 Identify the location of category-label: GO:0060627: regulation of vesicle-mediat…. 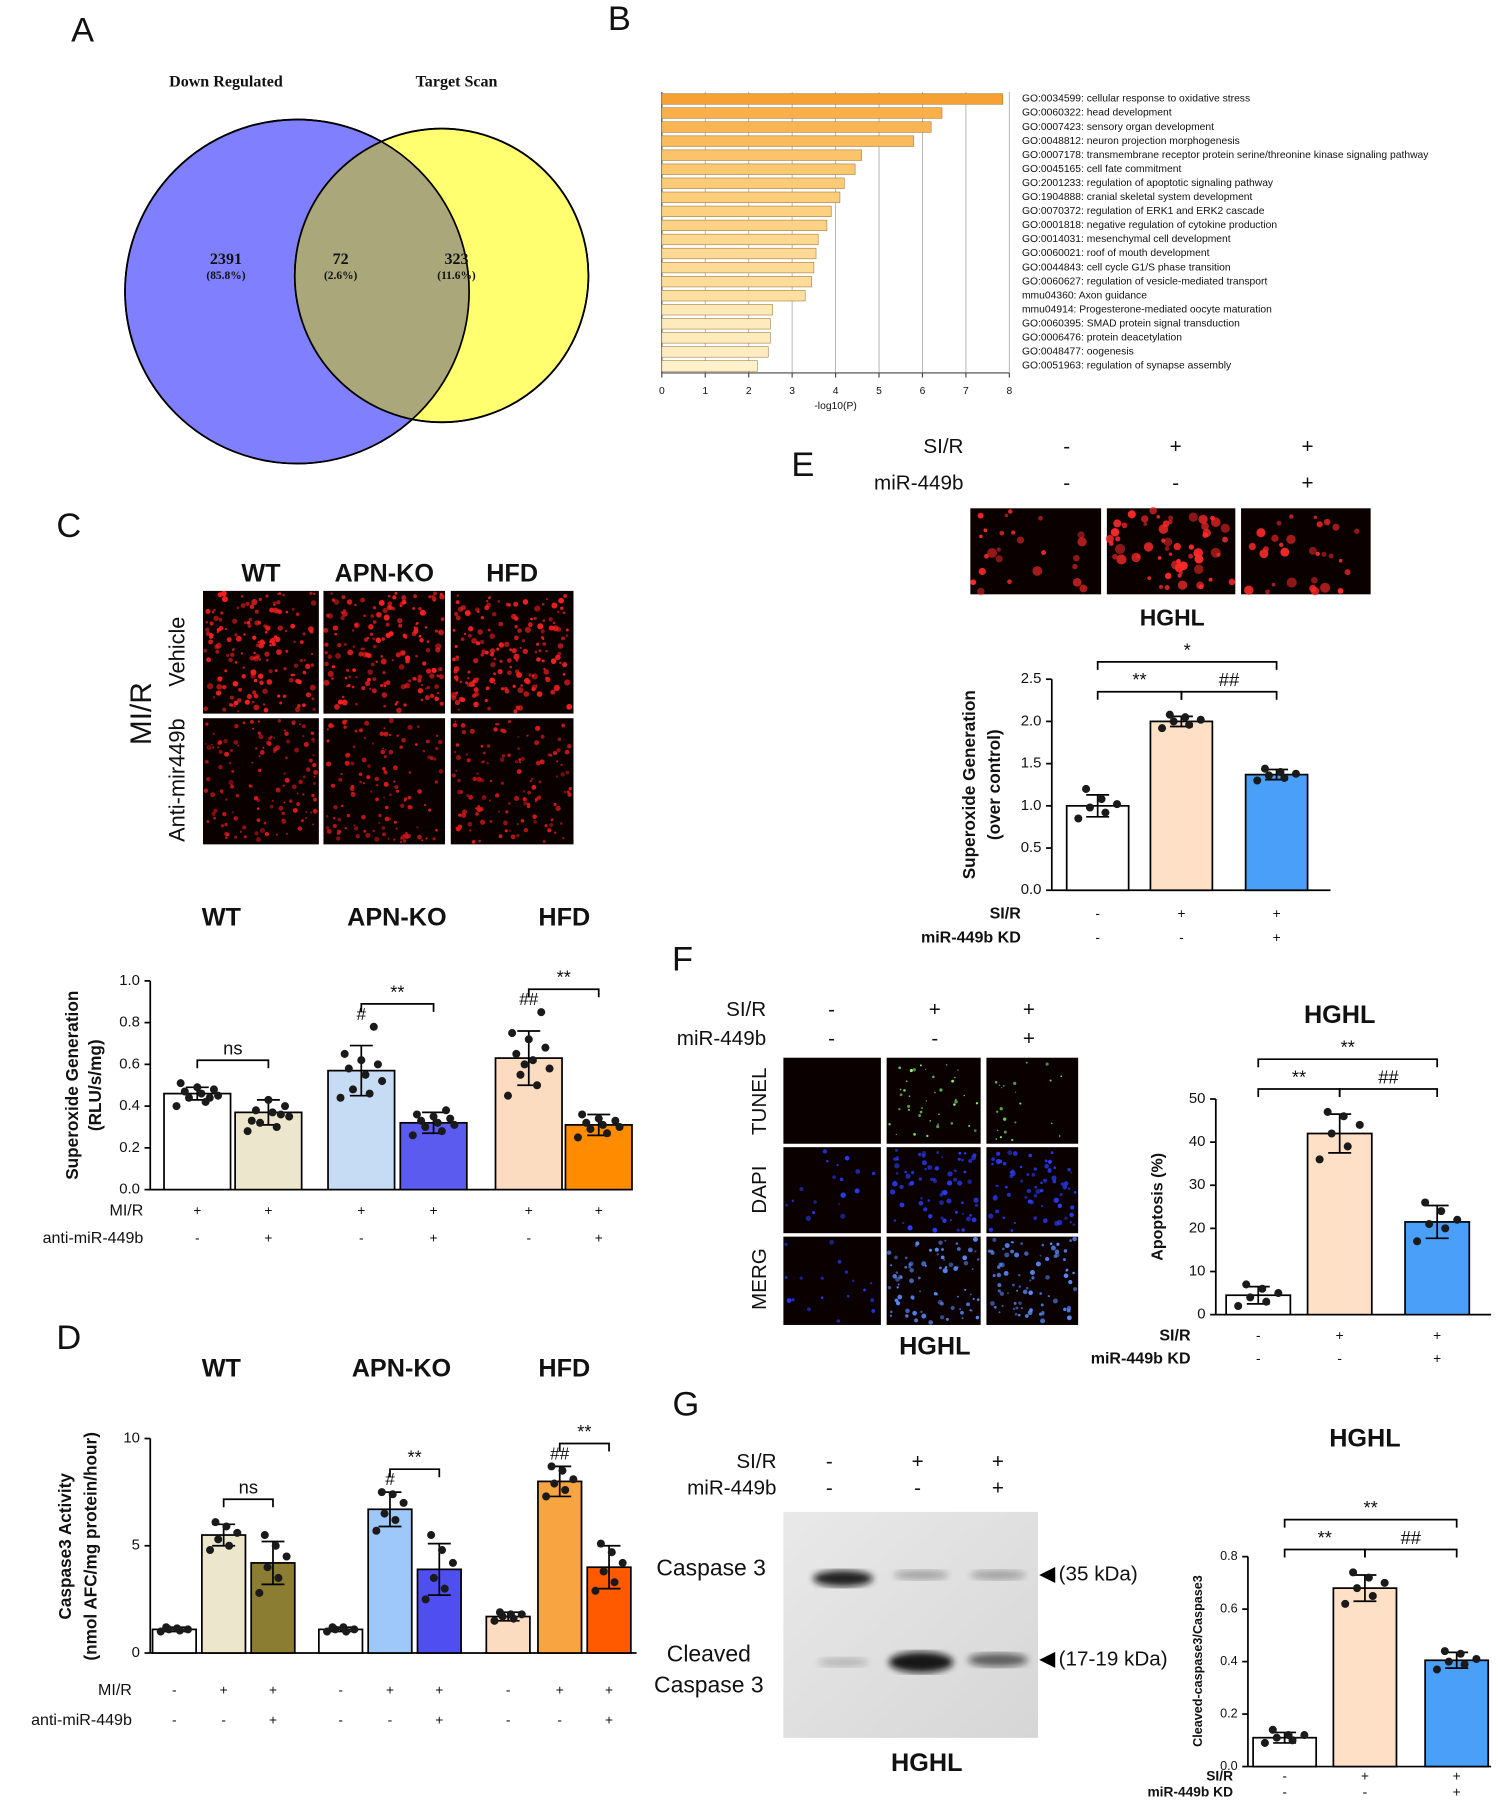
(1144, 281).